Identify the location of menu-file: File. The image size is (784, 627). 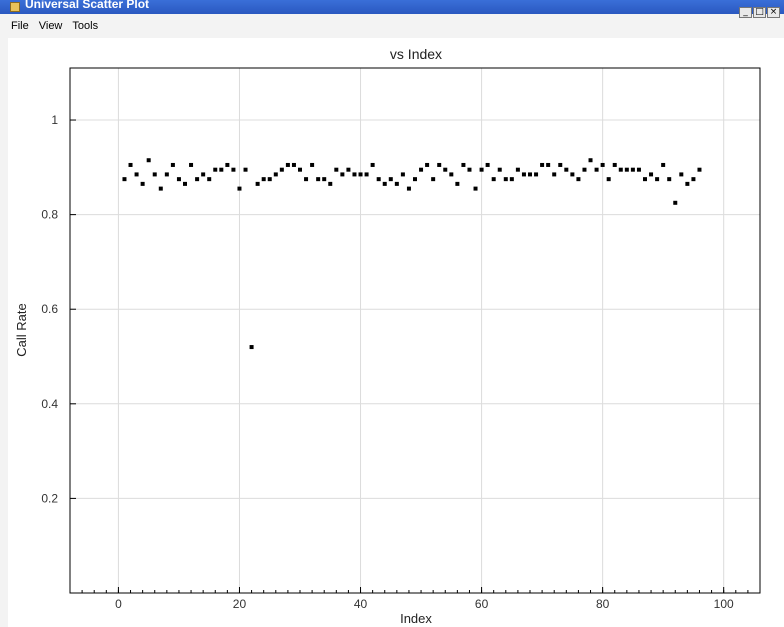
(20, 26).